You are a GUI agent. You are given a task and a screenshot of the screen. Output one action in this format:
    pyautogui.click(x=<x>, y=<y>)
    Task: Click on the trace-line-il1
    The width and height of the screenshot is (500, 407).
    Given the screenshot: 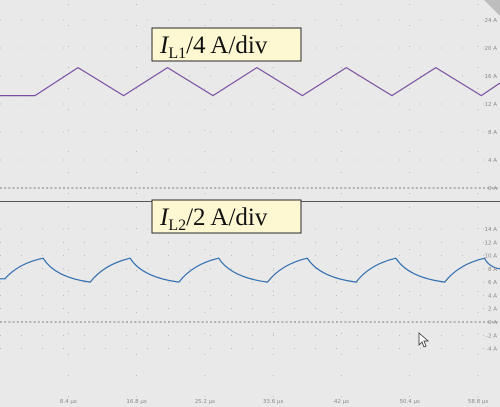 What is the action you would take?
    pyautogui.click(x=250, y=82)
    